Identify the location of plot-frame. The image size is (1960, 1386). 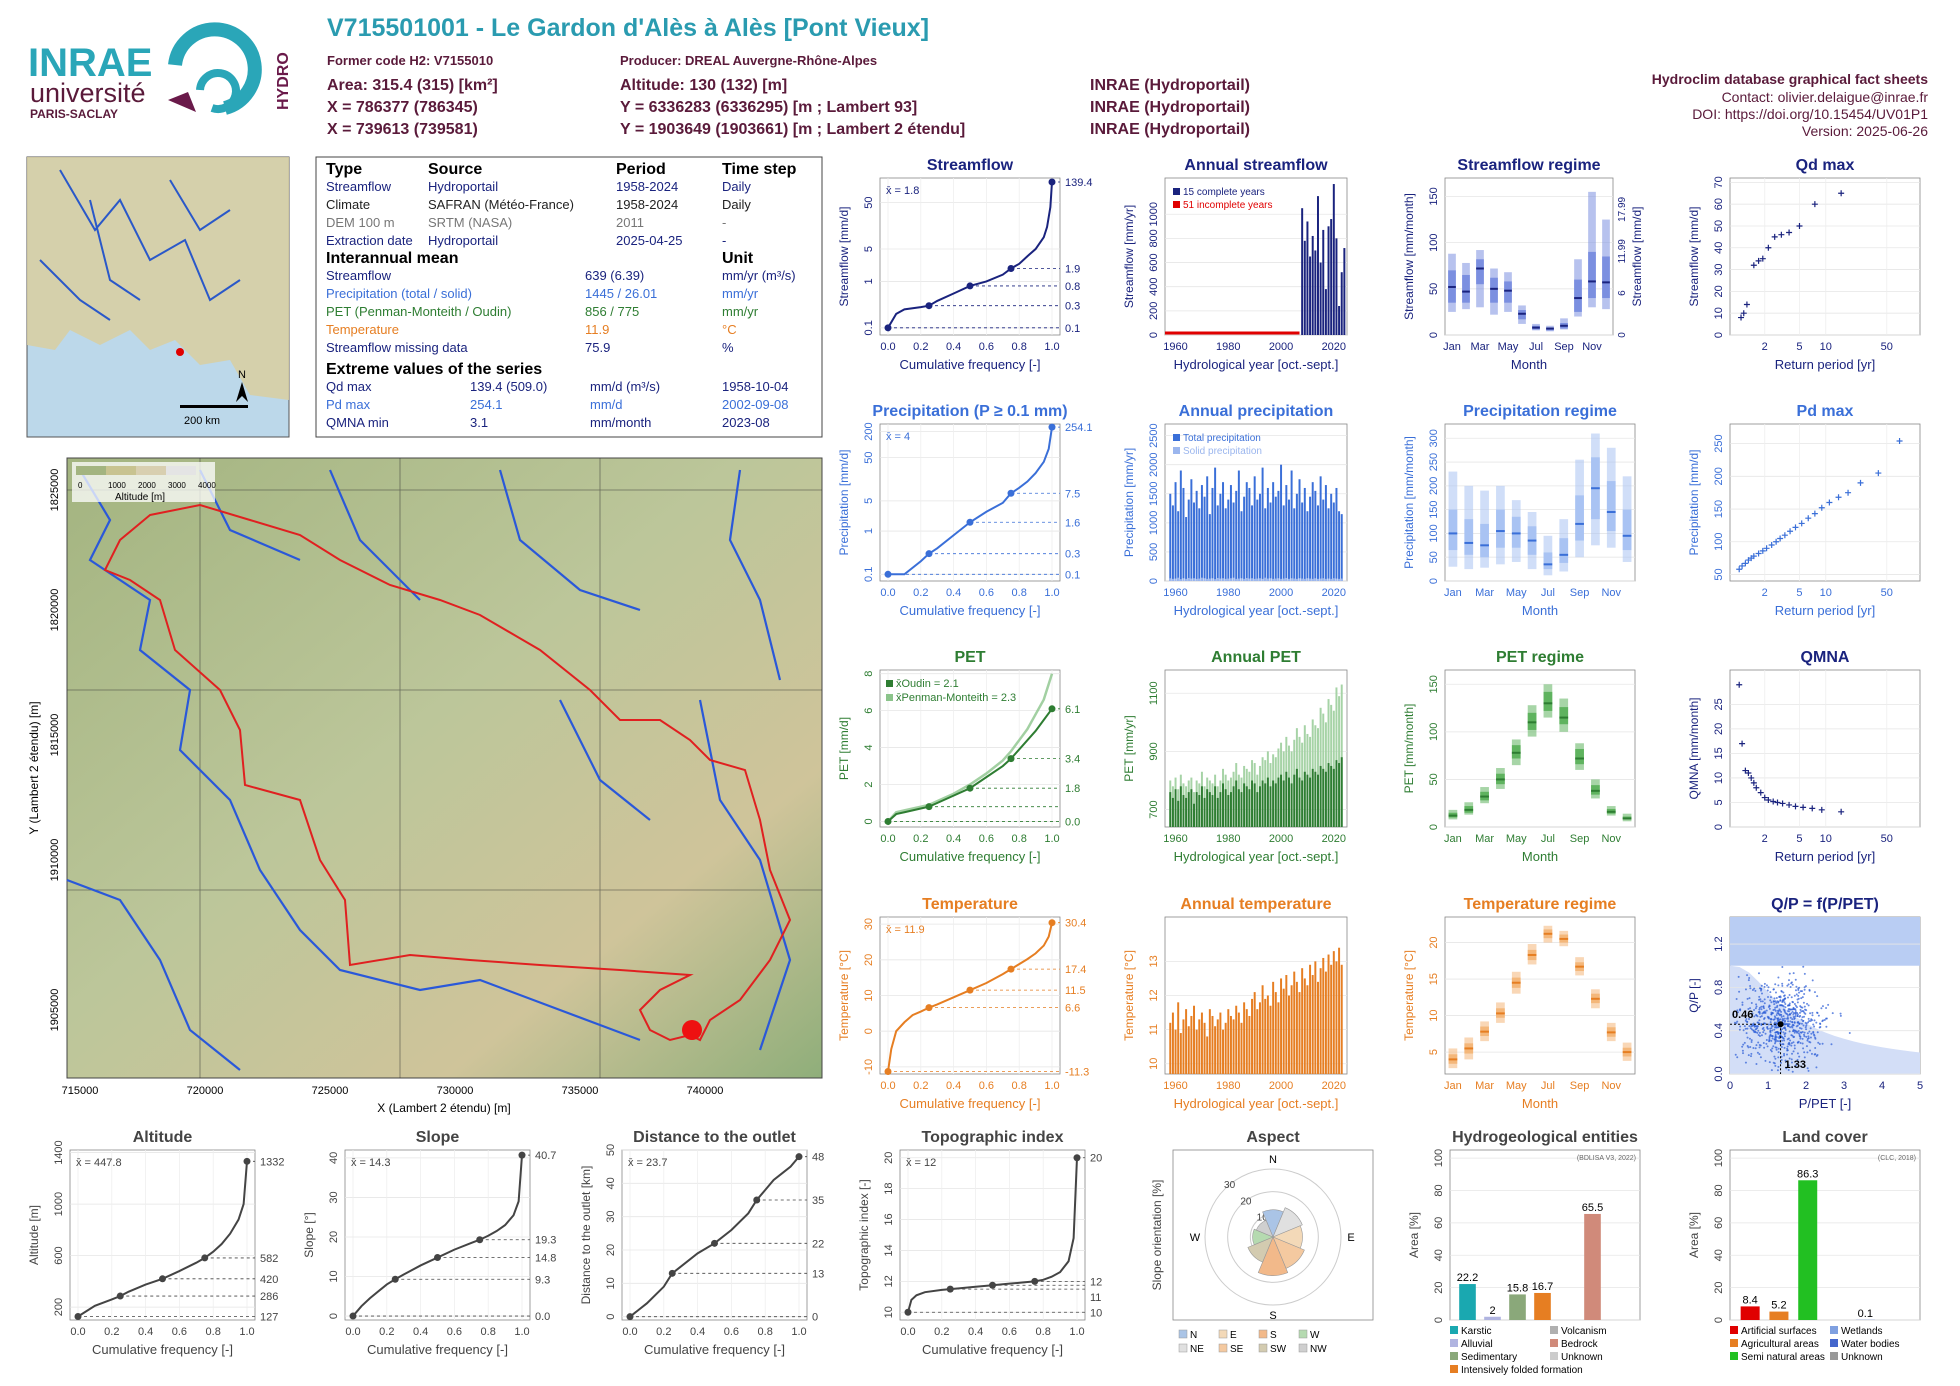
(1540, 502).